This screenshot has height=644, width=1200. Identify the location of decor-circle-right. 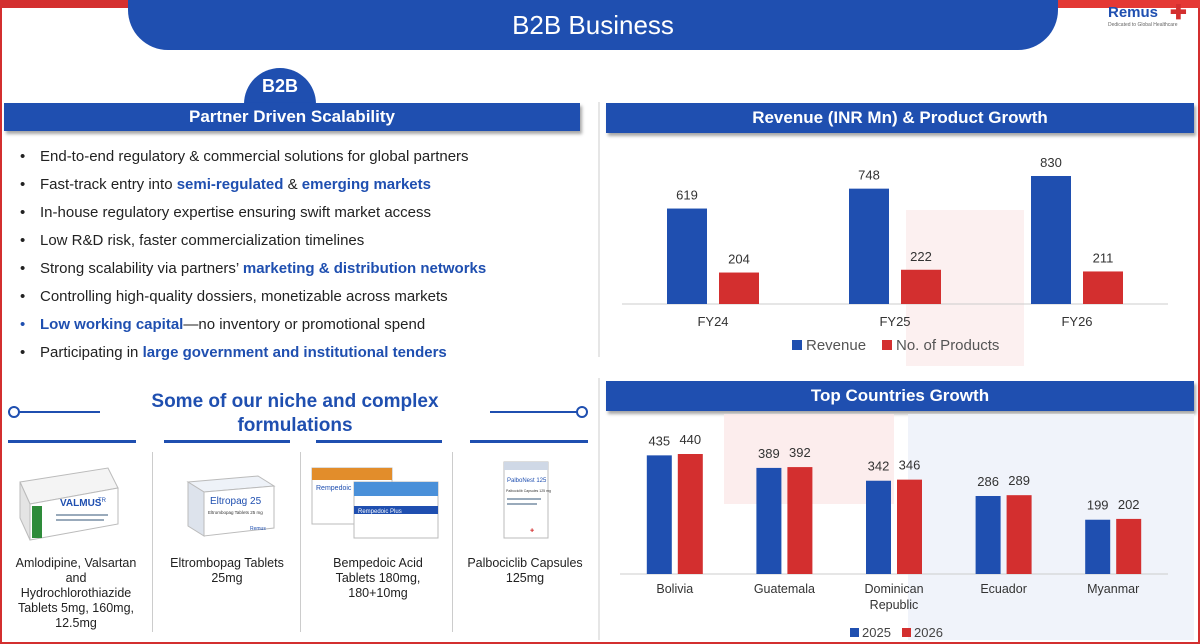
(582, 412).